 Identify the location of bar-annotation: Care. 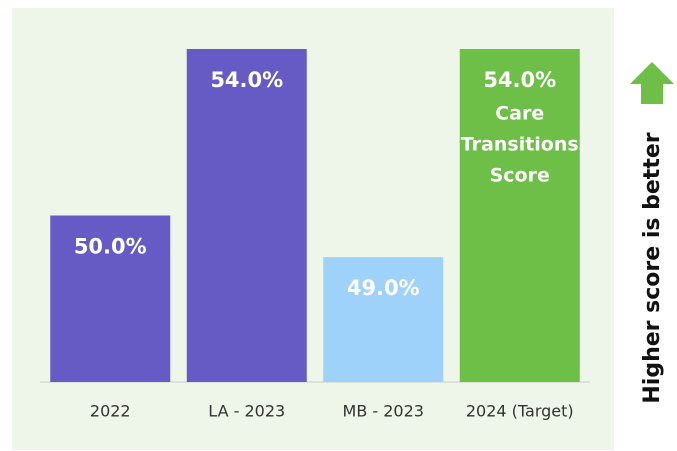
(519, 114).